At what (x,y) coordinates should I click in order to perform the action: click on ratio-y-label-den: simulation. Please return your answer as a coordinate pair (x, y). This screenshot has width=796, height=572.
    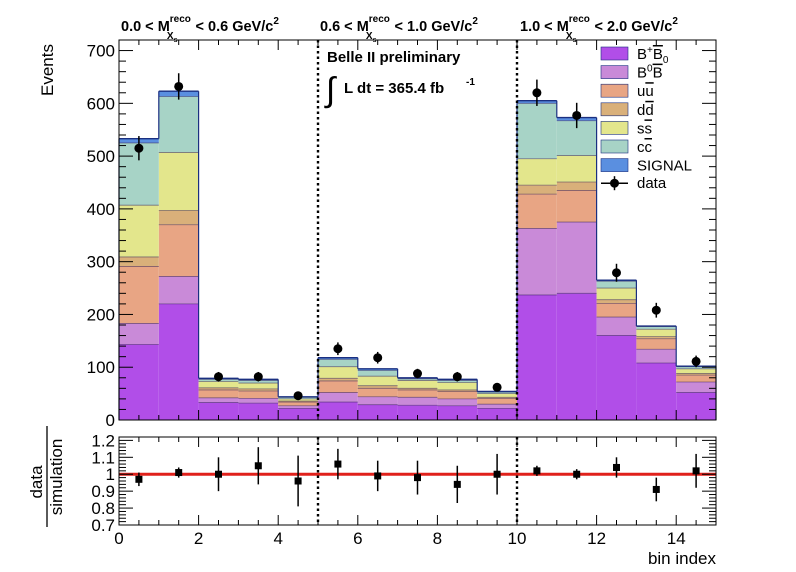
    Looking at the image, I should click on (56, 477).